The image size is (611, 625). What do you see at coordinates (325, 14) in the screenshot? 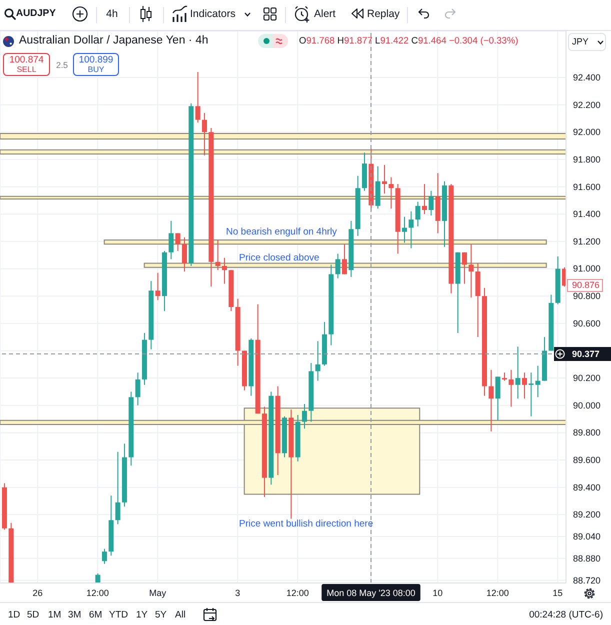
I see `text: Alert` at bounding box center [325, 14].